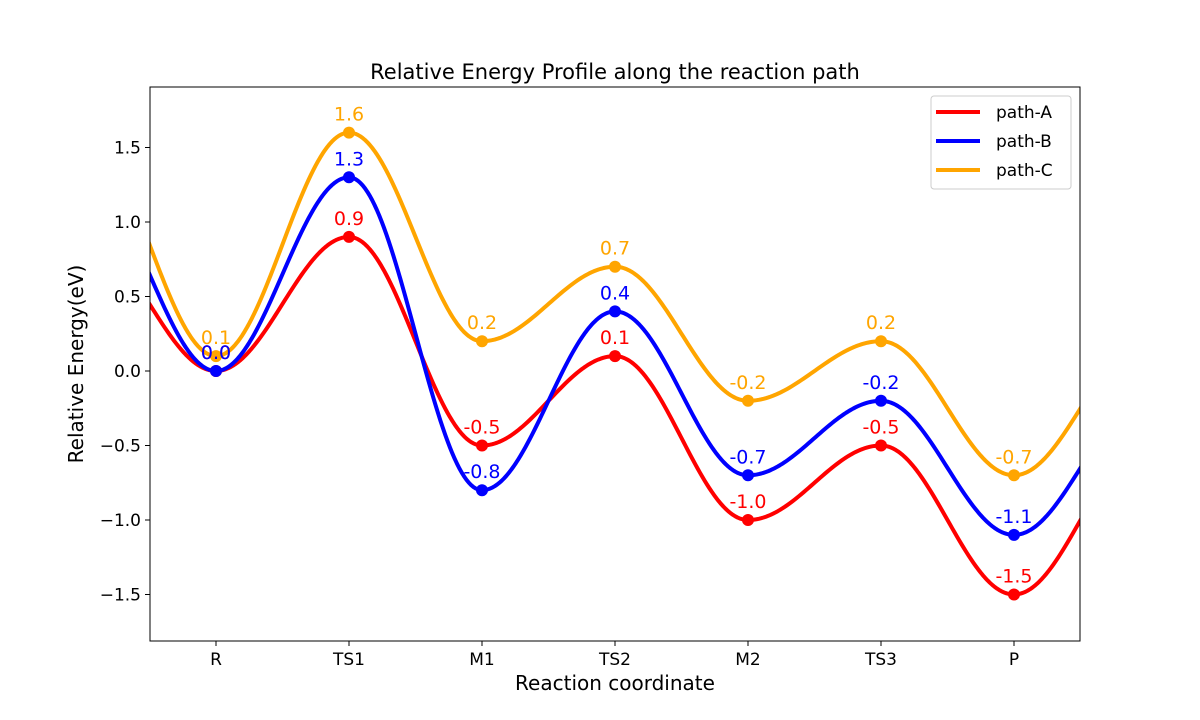  Describe the element at coordinates (120, 521) in the screenshot. I see `y-tick-label: −1.0` at that location.